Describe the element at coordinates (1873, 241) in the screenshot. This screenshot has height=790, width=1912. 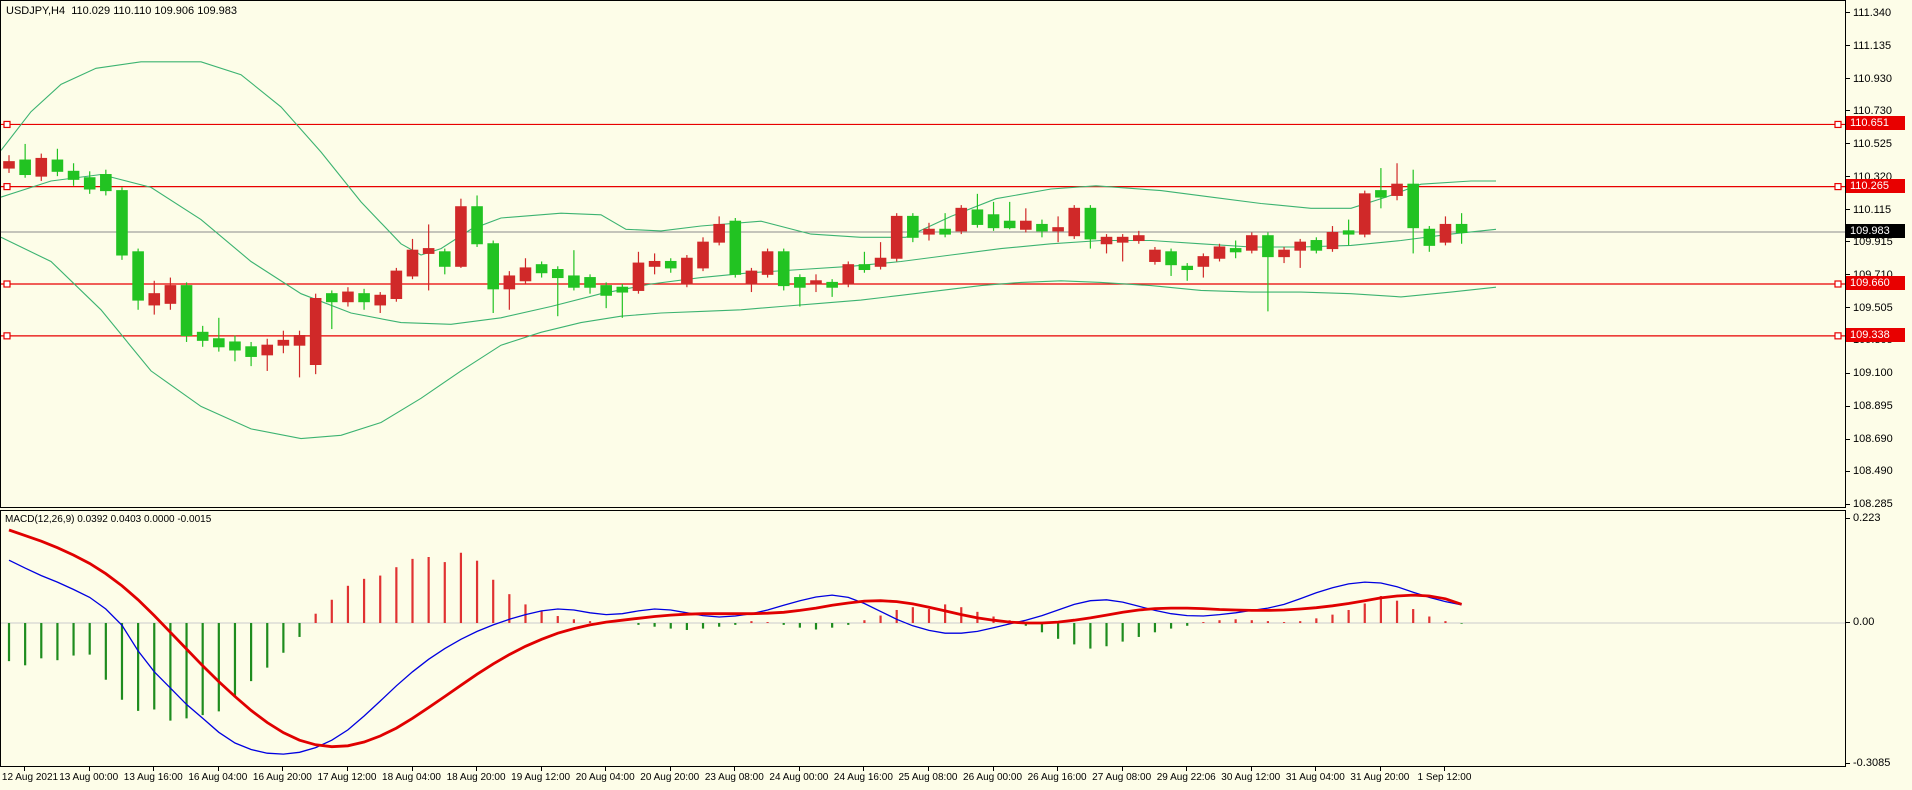
I see `price-tick-label: 109.915` at that location.